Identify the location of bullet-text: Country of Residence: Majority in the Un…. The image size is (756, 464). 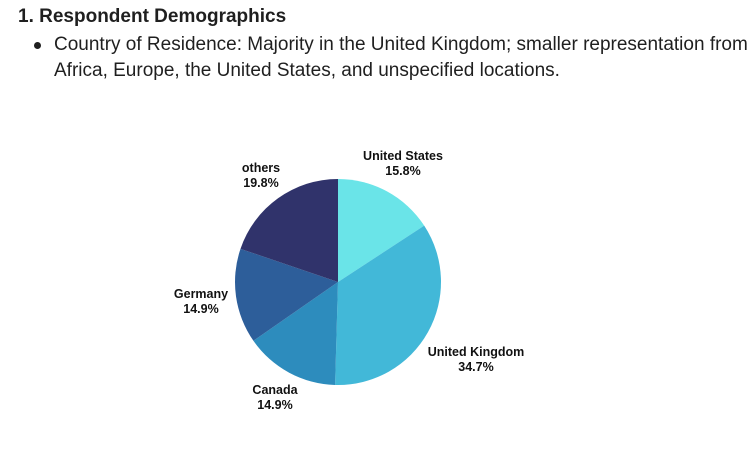
(401, 57).